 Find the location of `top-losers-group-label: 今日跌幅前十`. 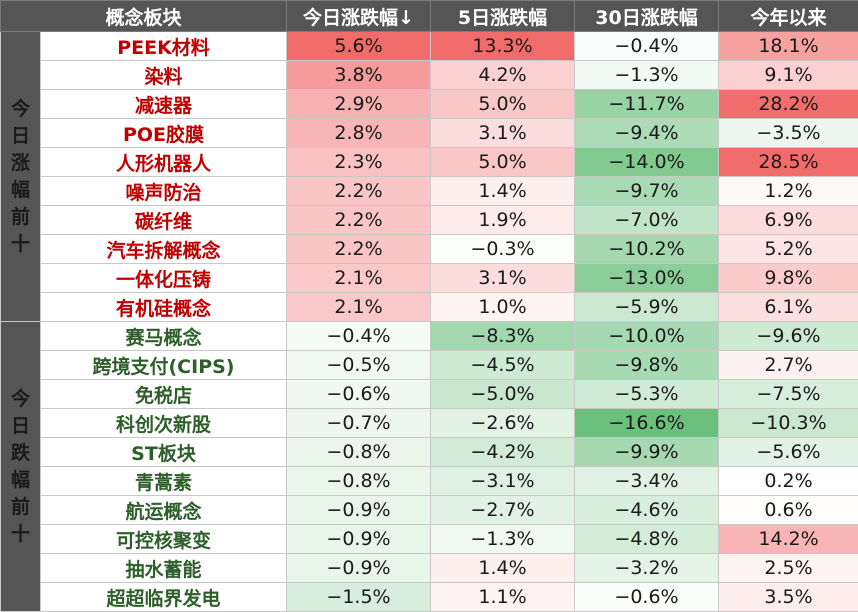

top-losers-group-label: 今日跌幅前十 is located at coordinates (21, 467).